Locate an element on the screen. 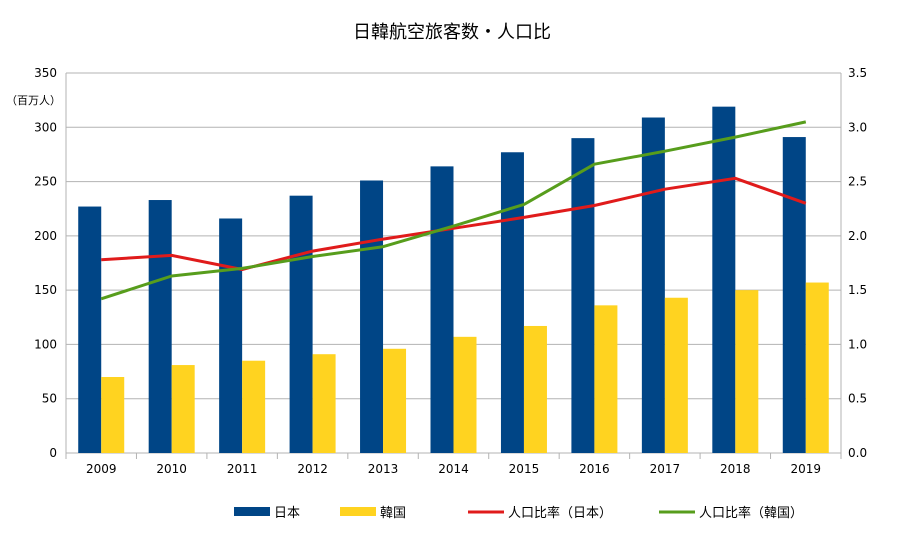 This screenshot has height=533, width=904. chart-title: 日韓航空旅客数・人口比 is located at coordinates (452, 32).